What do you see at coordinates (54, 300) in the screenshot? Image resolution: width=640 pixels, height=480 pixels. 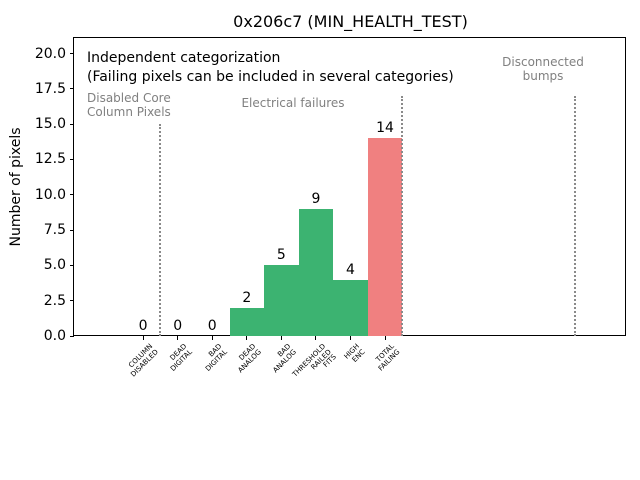 I see `y-tick-label: 2.5` at bounding box center [54, 300].